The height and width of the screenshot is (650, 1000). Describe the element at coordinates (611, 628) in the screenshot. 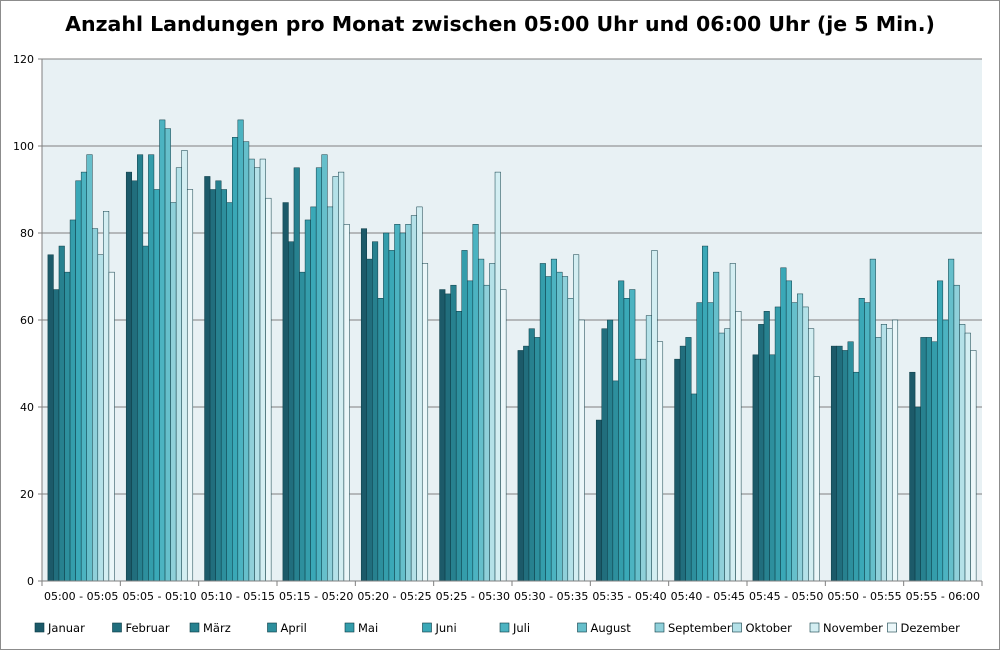

I see `legend-label: August` at that location.